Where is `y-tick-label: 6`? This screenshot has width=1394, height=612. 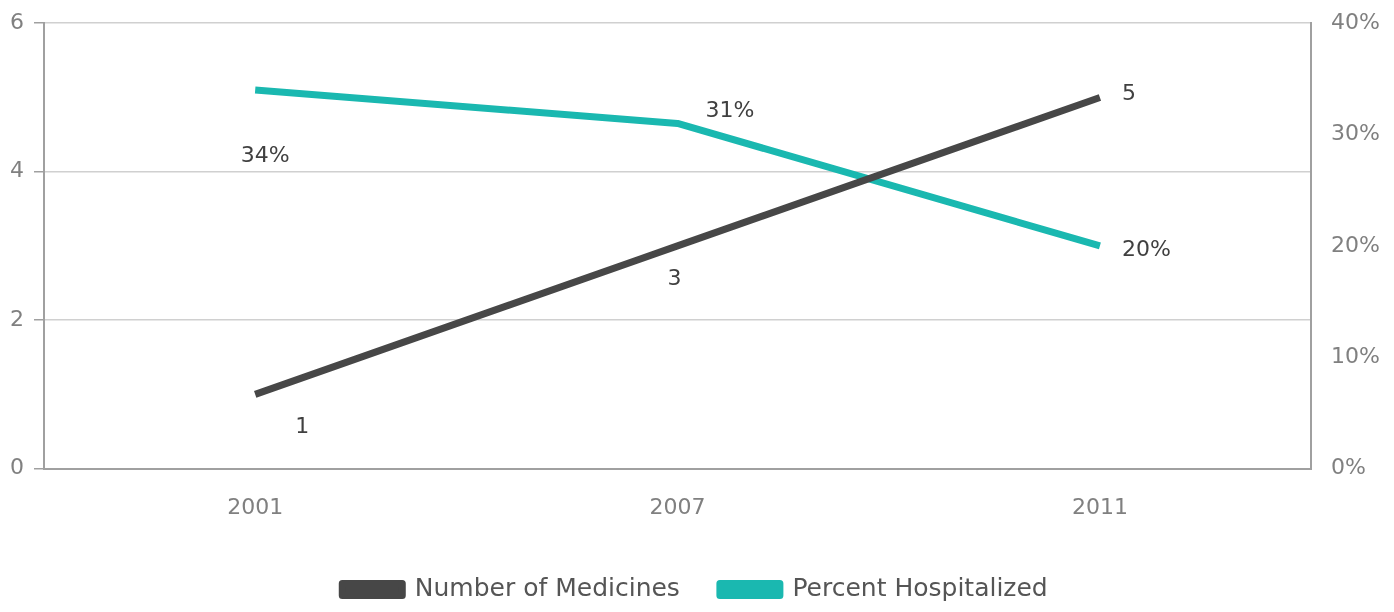
y-tick-label: 6 is located at coordinates (17, 21).